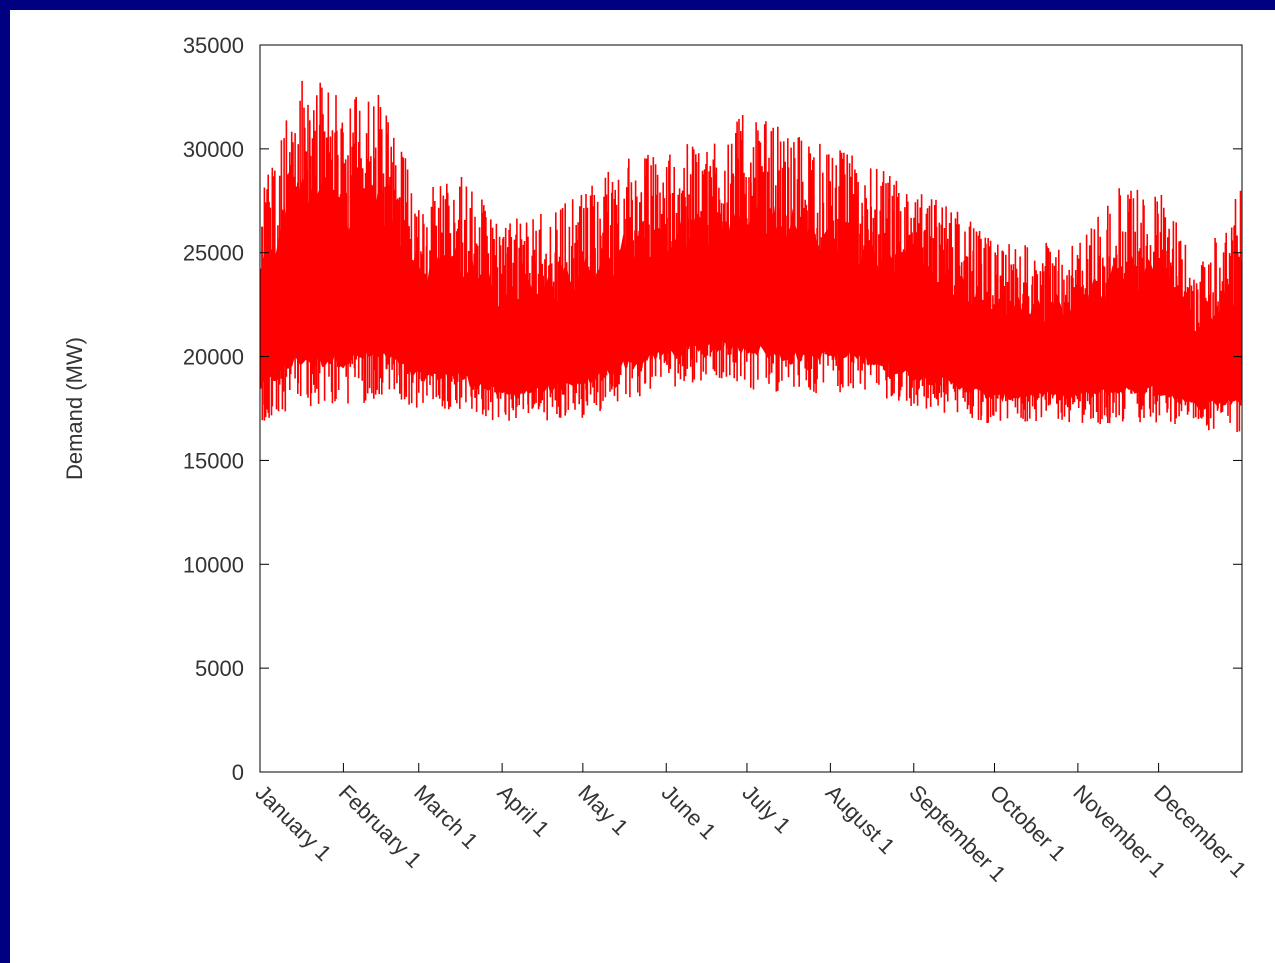 This screenshot has height=963, width=1275. What do you see at coordinates (293, 823) in the screenshot?
I see `x-tick-label: January 1` at bounding box center [293, 823].